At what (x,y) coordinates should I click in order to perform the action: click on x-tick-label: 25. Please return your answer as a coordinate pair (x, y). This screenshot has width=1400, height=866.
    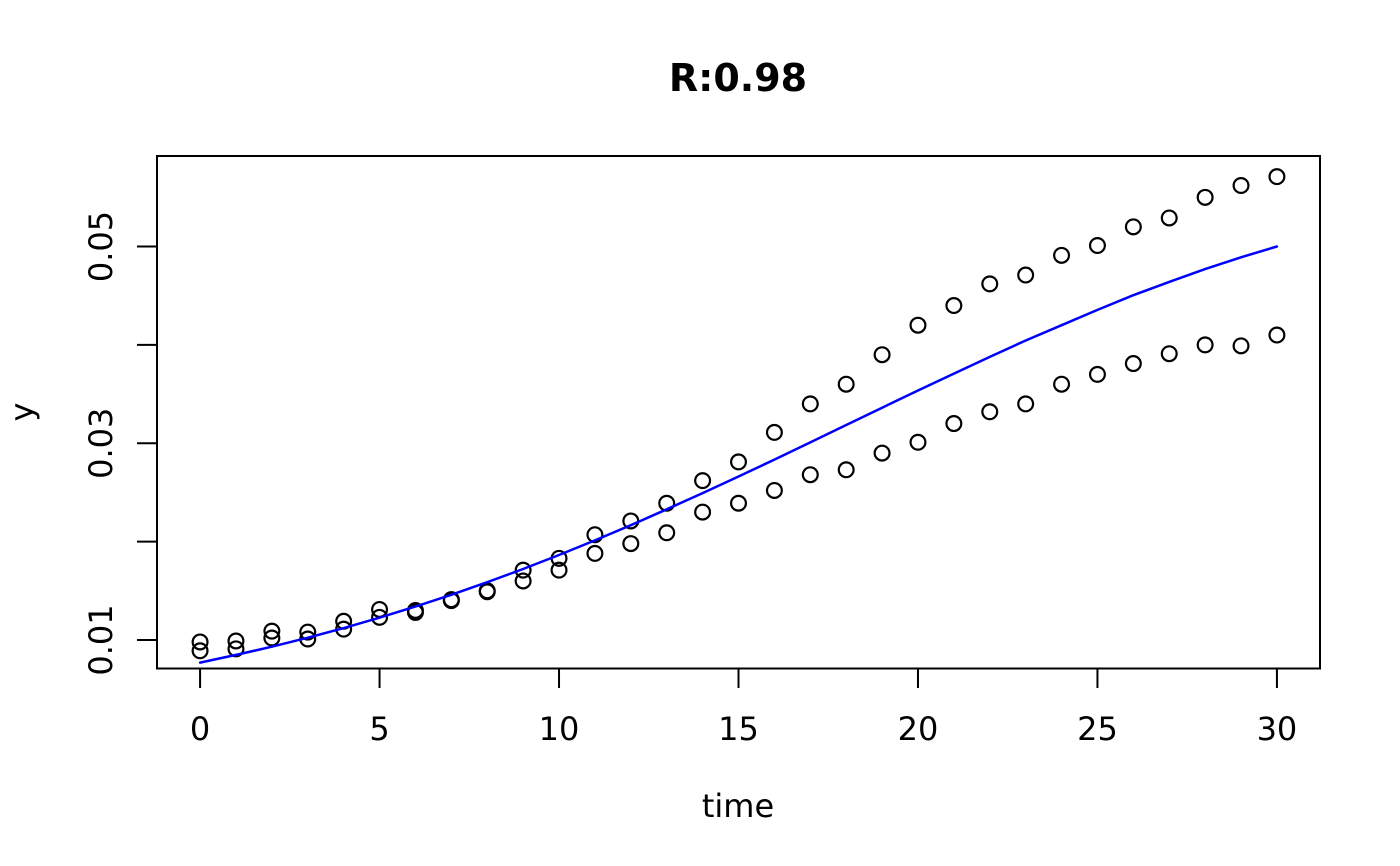
    Looking at the image, I should click on (1097, 729).